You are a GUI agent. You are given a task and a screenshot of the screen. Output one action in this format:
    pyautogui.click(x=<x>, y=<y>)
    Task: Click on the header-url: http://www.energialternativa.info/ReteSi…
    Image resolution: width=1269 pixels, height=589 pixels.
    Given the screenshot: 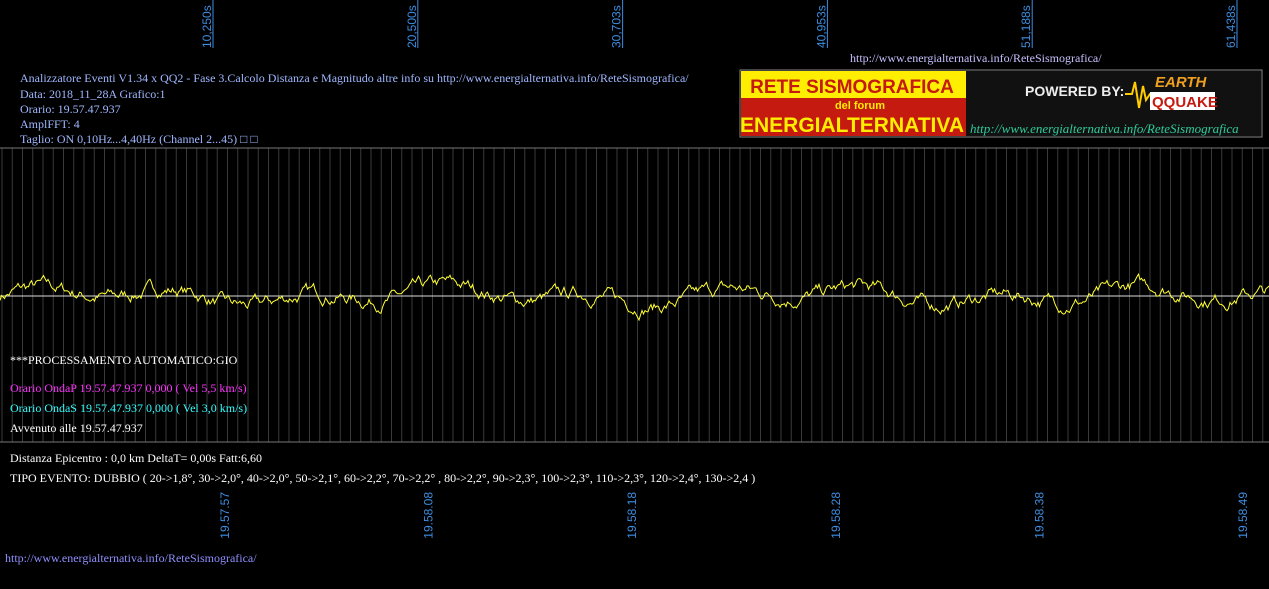 What is the action you would take?
    pyautogui.click(x=976, y=58)
    